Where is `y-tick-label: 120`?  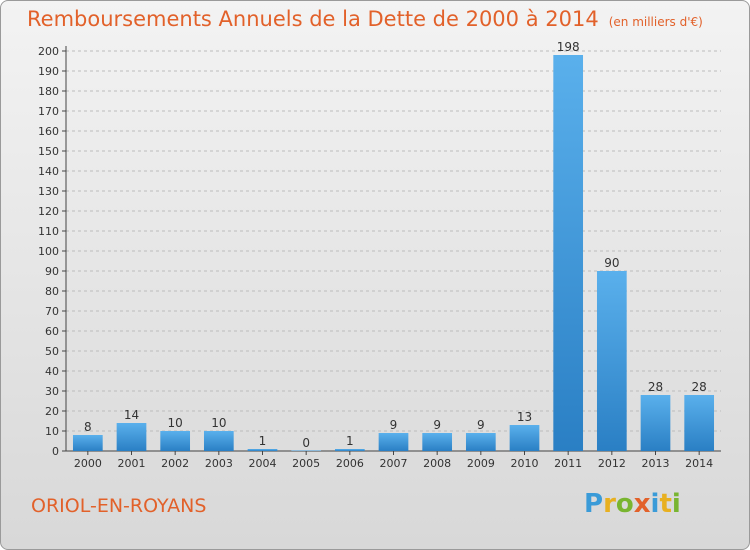 y-tick-label: 120 is located at coordinates (48, 211).